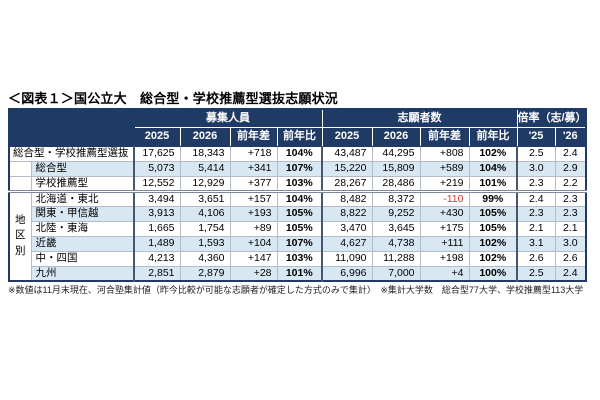 This screenshot has width=600, height=400. Describe the element at coordinates (157, 228) in the screenshot. I see `value-cell: 1,665` at that location.